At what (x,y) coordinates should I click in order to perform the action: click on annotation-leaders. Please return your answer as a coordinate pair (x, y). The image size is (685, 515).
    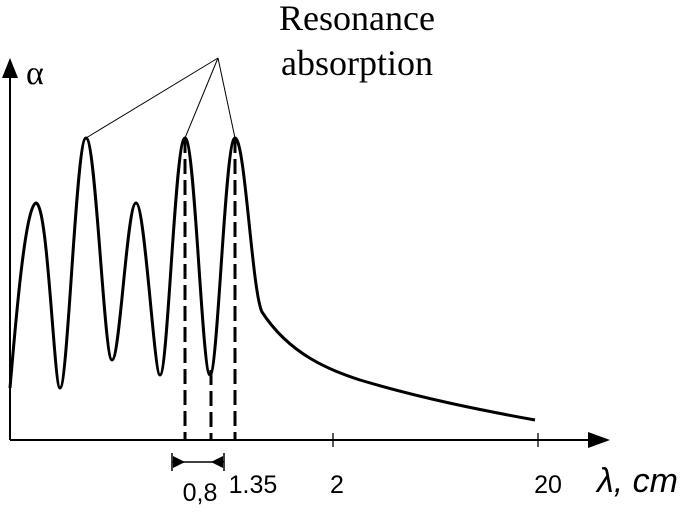
    Looking at the image, I should click on (160, 98).